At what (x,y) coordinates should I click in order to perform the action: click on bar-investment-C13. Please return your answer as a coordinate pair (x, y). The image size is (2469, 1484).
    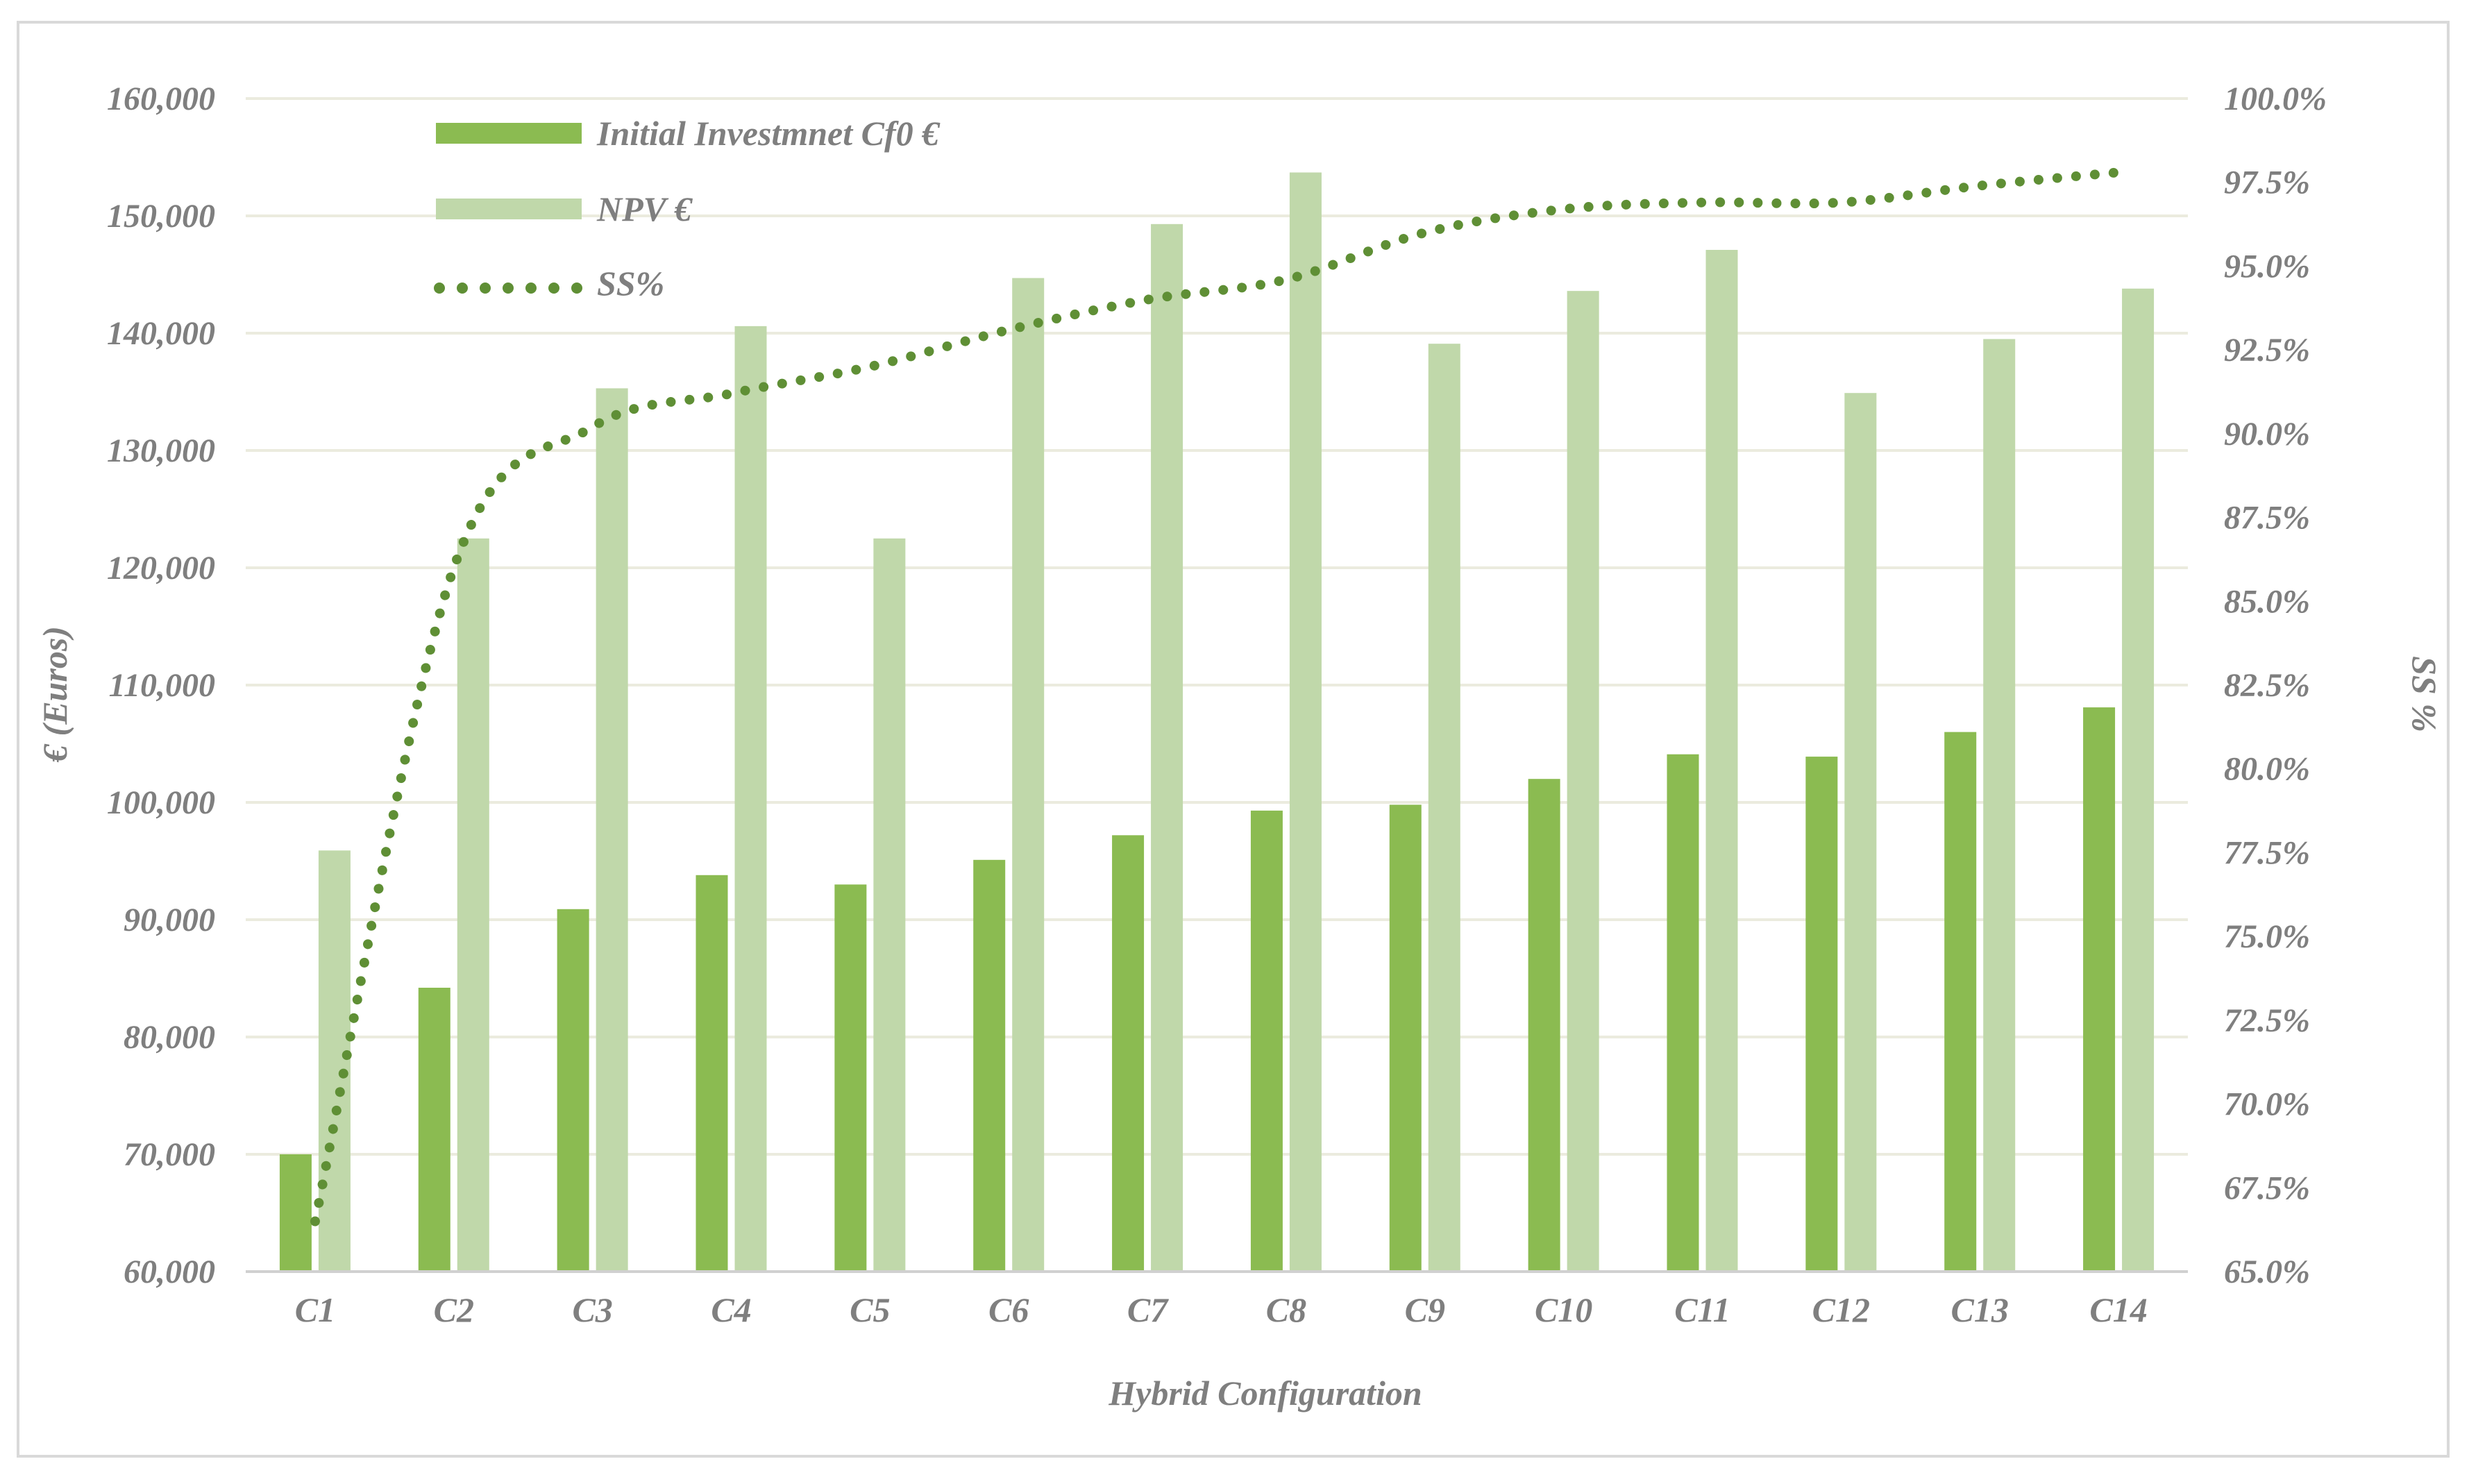
    Looking at the image, I should click on (1960, 1002).